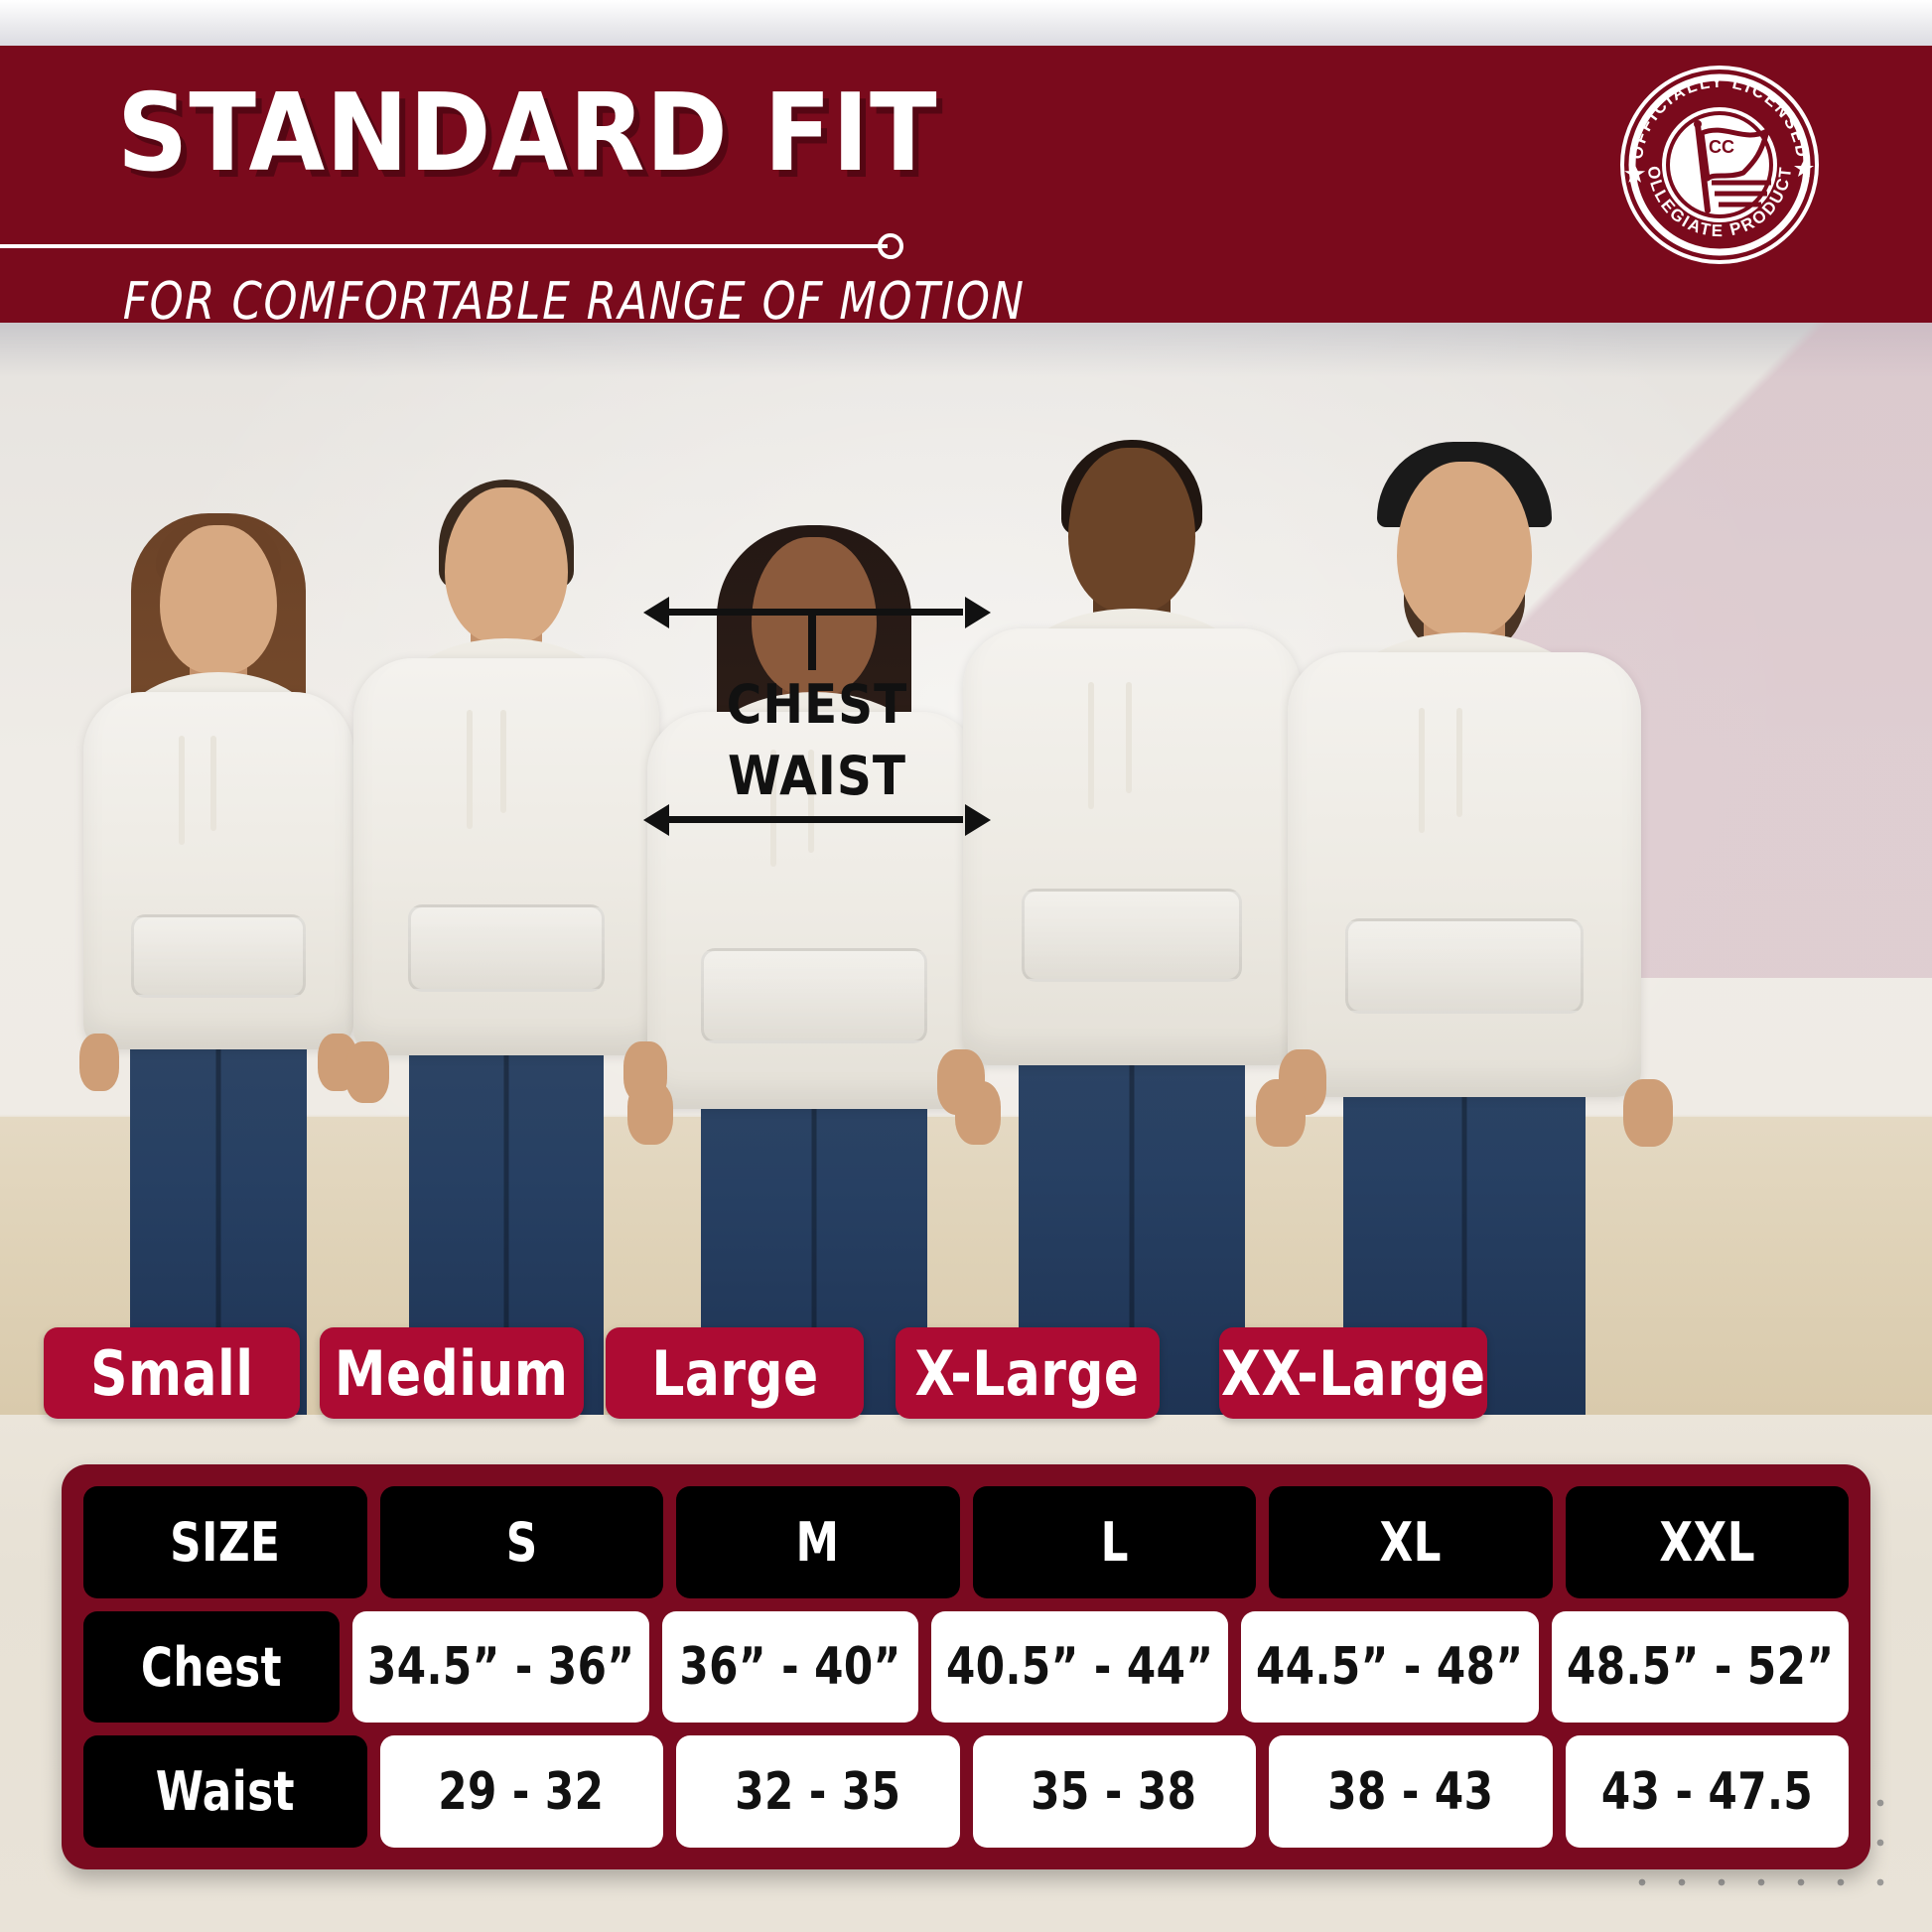  I want to click on waist-value-s: 29 - 32, so click(521, 1792).